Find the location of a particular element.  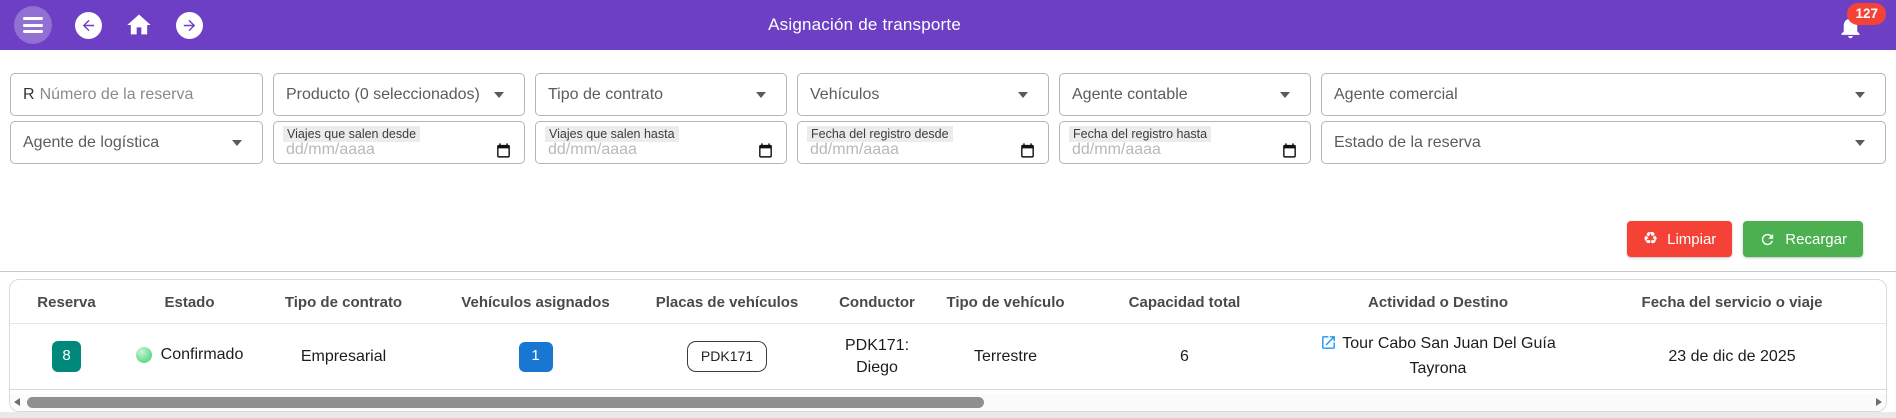

reload-button: Recargar is located at coordinates (1803, 239).